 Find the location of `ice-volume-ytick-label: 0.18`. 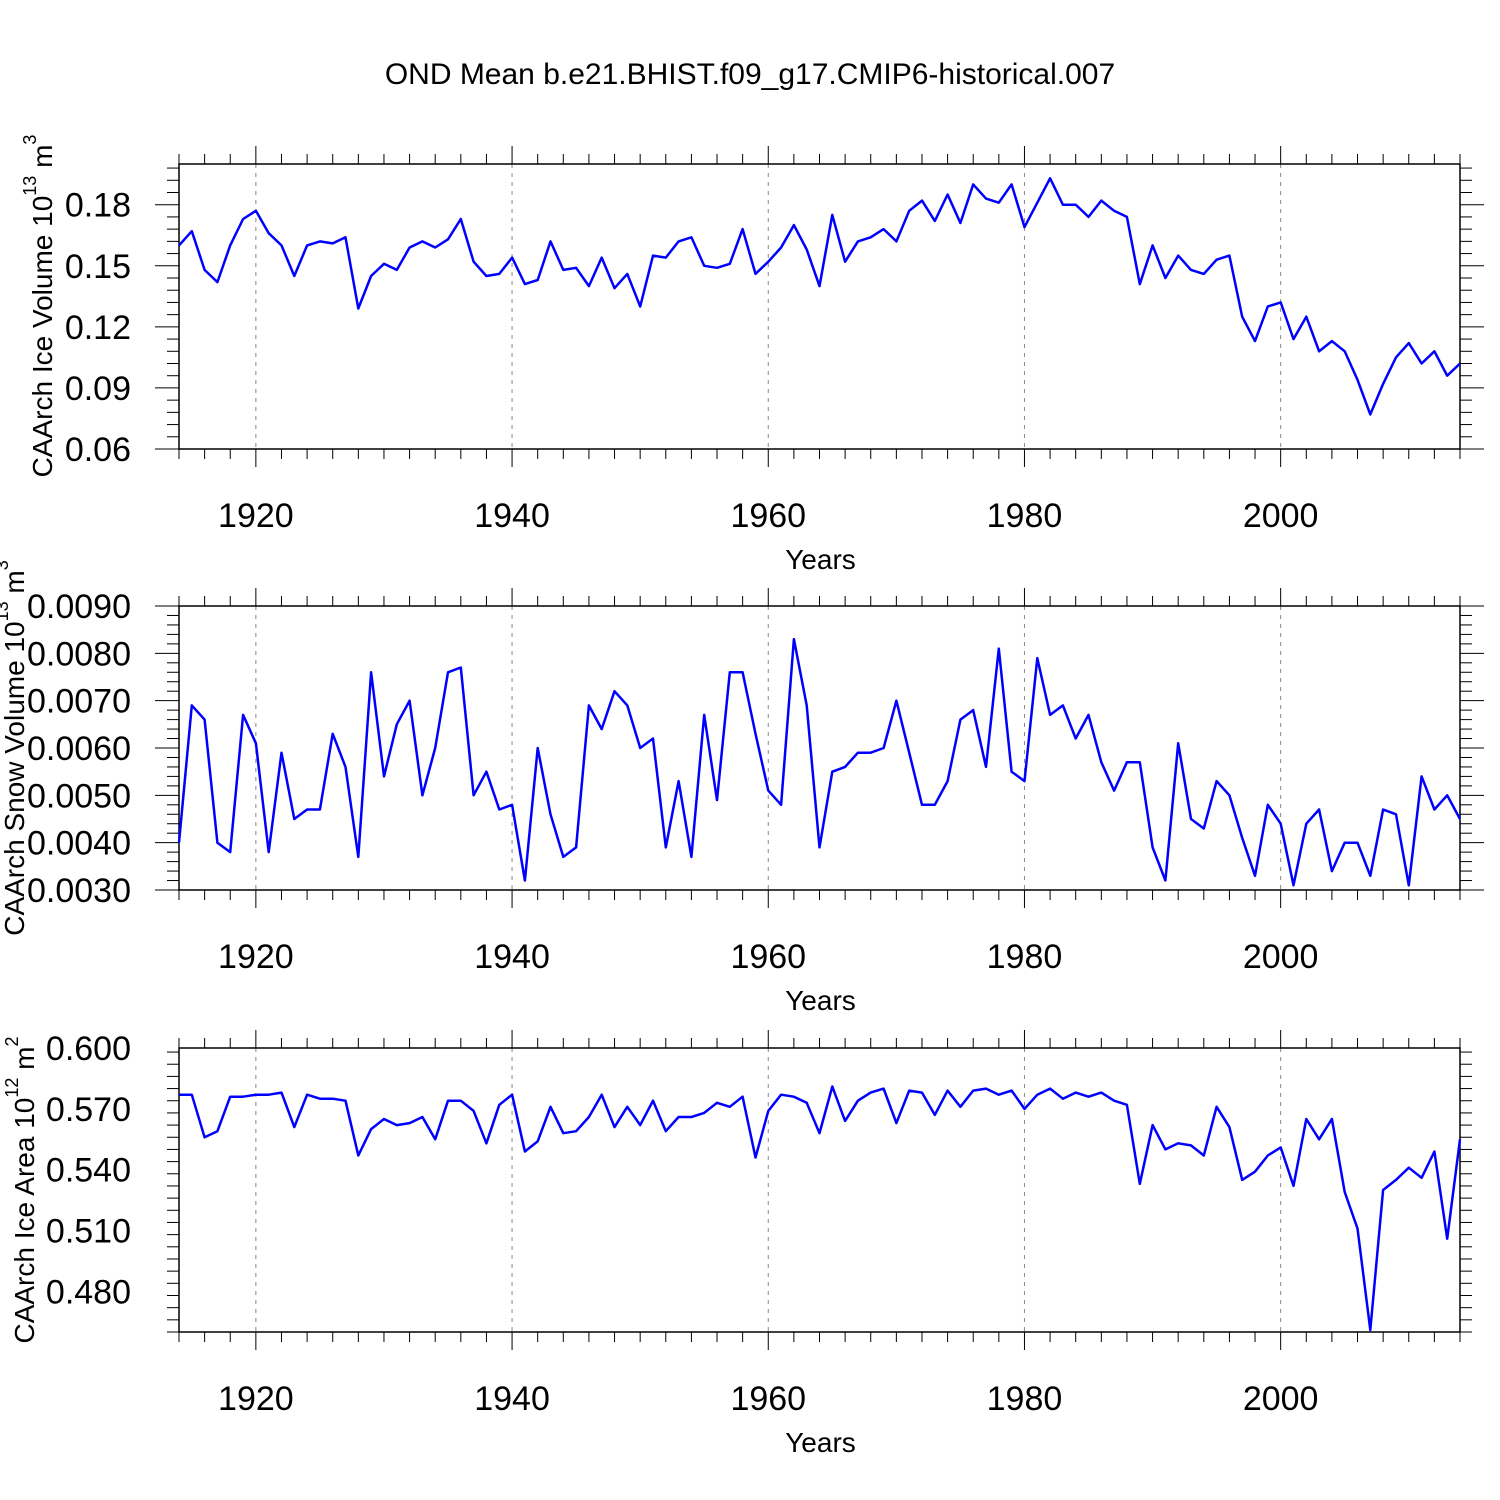

ice-volume-ytick-label: 0.18 is located at coordinates (98, 206).